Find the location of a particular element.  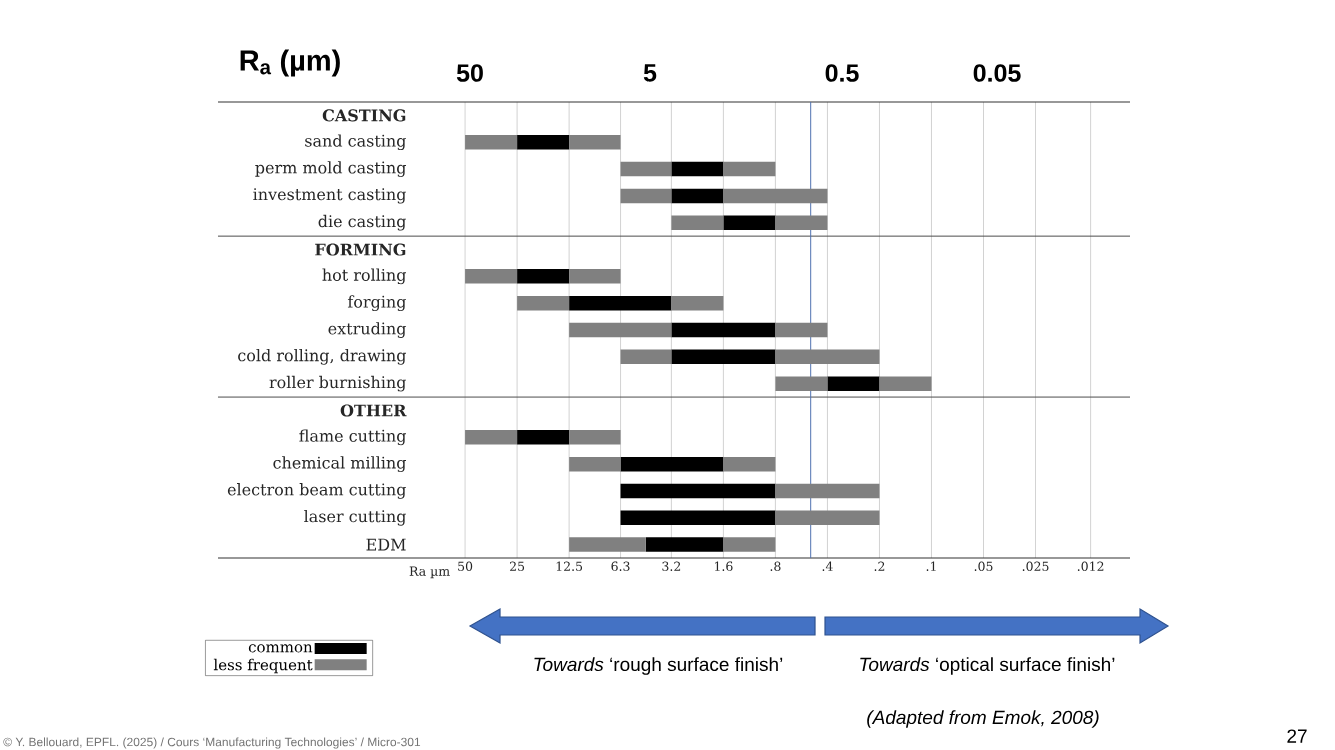

y-tick-label: roller burnishing is located at coordinates (338, 383).